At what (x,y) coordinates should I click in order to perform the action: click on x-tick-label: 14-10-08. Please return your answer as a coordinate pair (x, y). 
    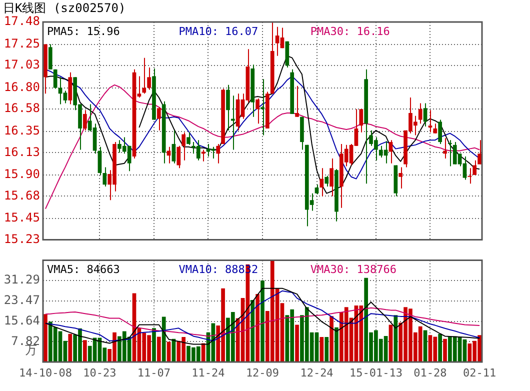
    Looking at the image, I should click on (45, 373).